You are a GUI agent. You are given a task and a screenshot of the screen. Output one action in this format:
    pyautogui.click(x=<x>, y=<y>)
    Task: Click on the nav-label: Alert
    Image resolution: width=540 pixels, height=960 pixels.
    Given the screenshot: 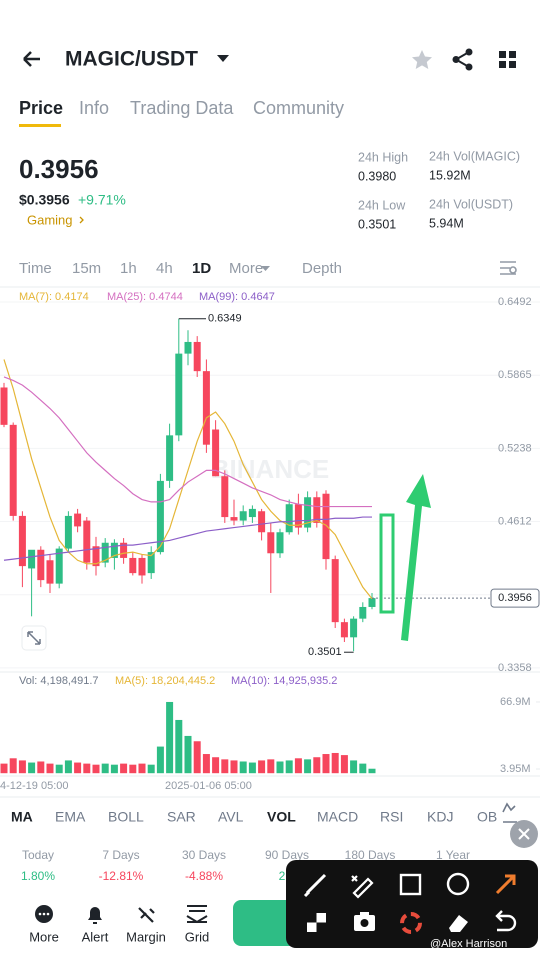 What is the action you would take?
    pyautogui.click(x=95, y=936)
    